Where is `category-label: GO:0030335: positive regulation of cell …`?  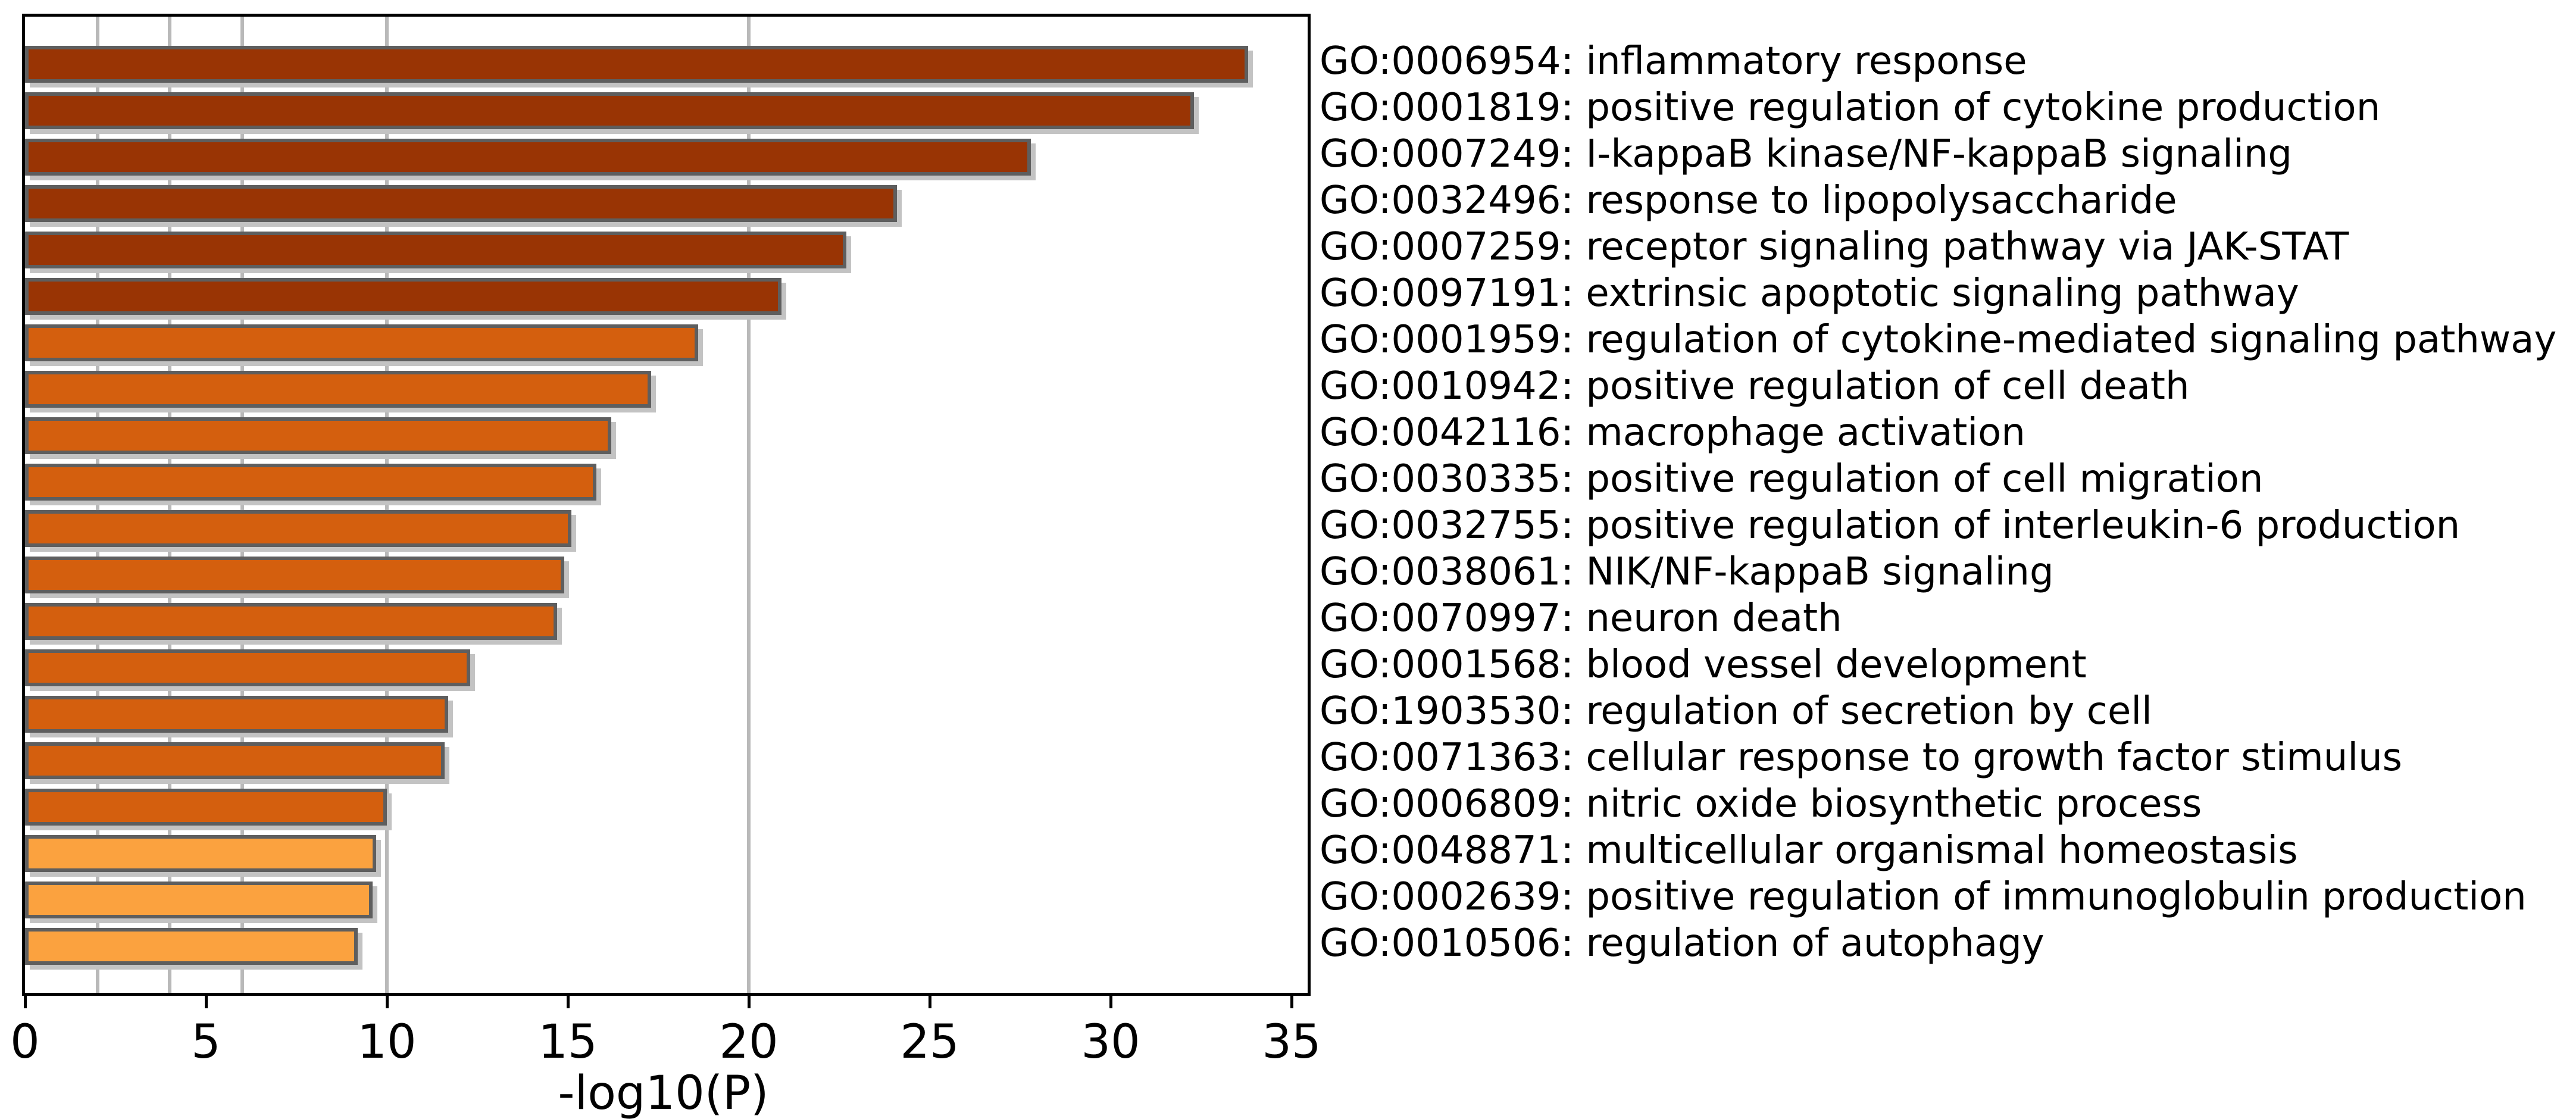 category-label: GO:0030335: positive regulation of cell … is located at coordinates (1792, 479).